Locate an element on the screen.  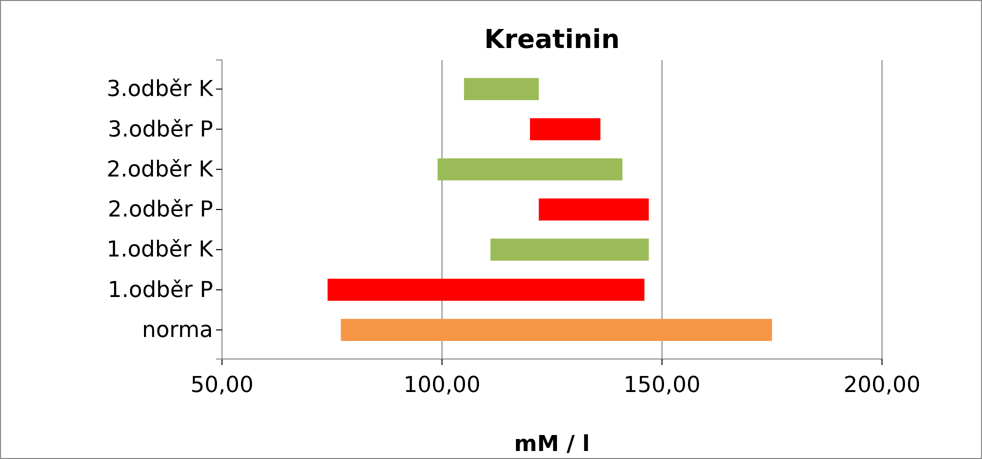
x-tick-label: 100,00 is located at coordinates (442, 385).